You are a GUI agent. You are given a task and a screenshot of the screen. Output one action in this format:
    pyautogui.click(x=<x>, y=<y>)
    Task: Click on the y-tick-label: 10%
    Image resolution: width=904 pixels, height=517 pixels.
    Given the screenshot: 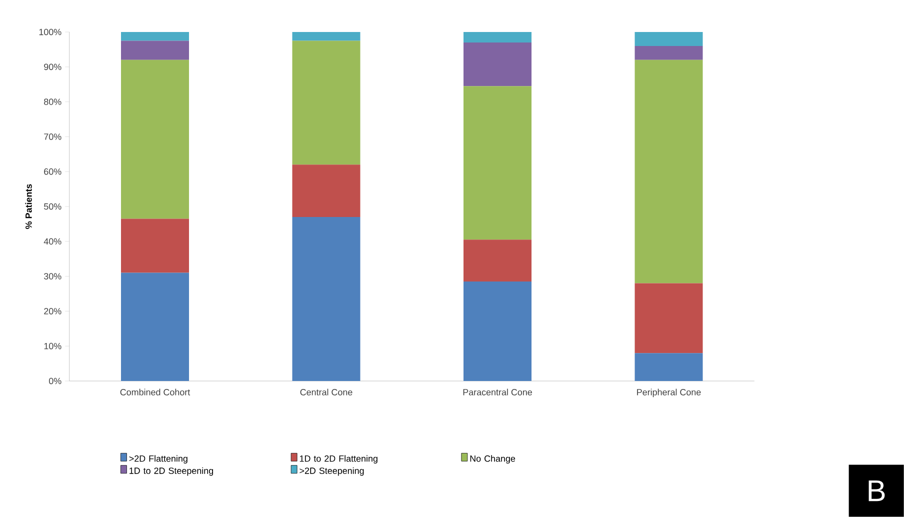 What is the action you would take?
    pyautogui.click(x=53, y=346)
    